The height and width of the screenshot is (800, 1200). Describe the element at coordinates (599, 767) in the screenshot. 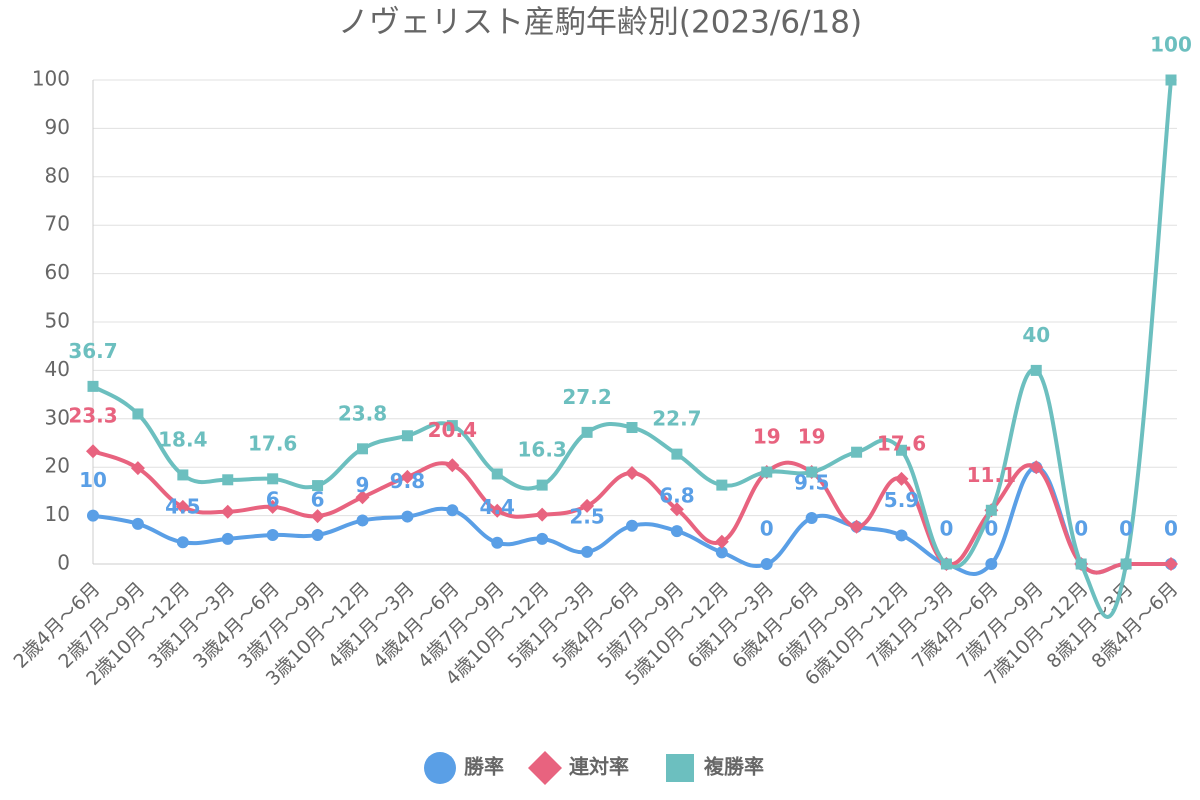

I see `legend-label: 連対率` at that location.